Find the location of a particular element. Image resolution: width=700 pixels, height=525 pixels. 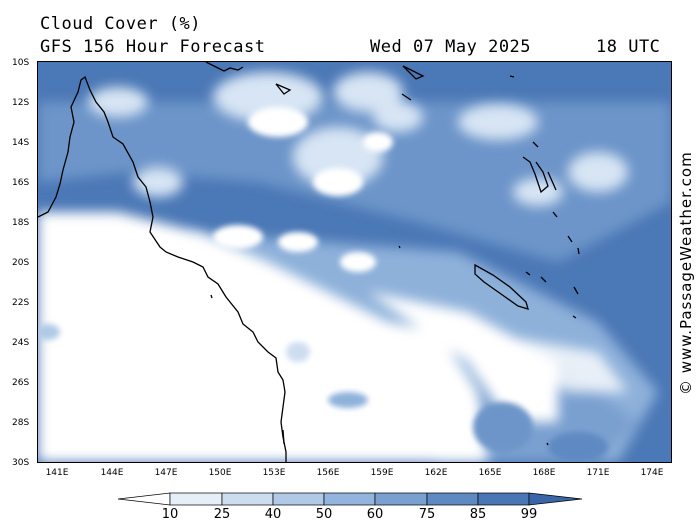

lat-label-18s: 18S is located at coordinates (21, 223).